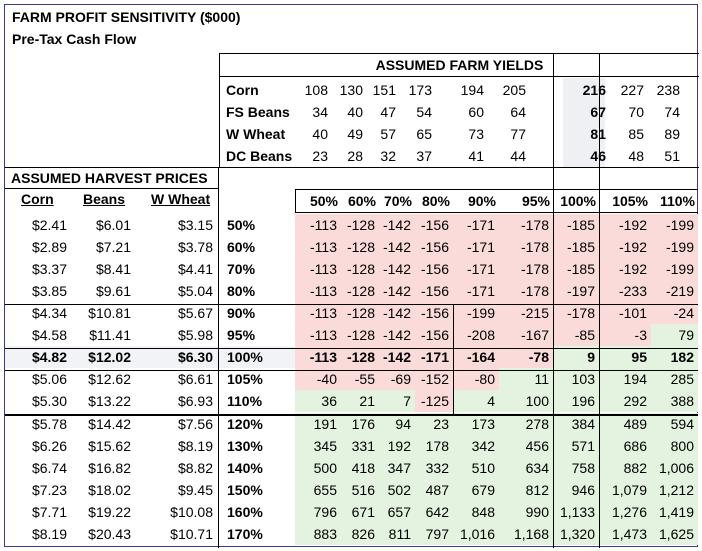  Describe the element at coordinates (241, 313) in the screenshot. I see `price-pct: 90%` at that location.